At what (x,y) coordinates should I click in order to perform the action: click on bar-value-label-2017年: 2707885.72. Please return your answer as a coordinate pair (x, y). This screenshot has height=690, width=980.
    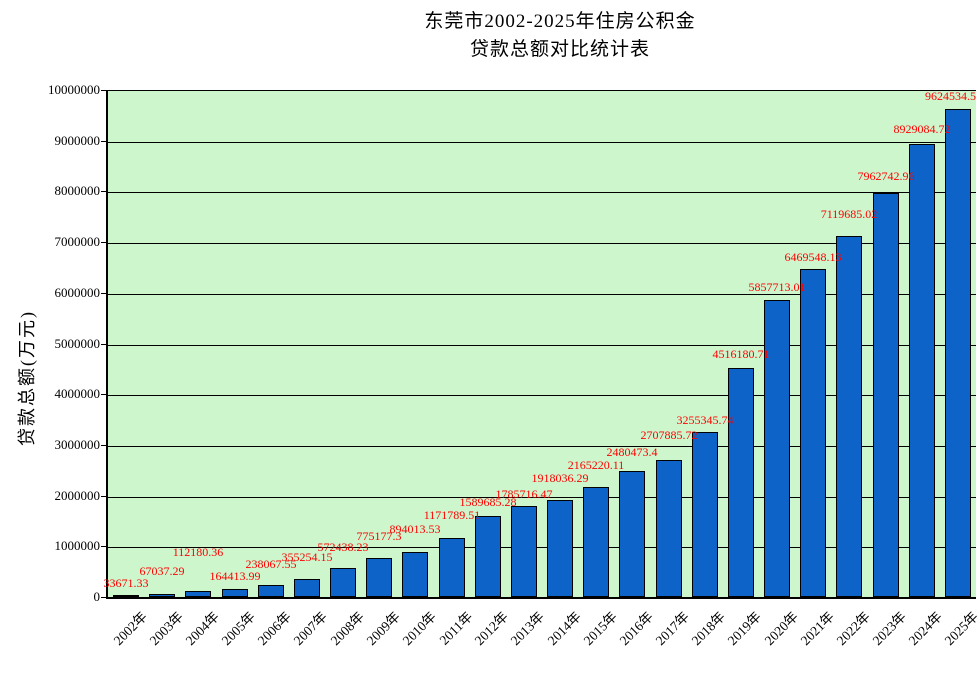
    Looking at the image, I should click on (669, 435).